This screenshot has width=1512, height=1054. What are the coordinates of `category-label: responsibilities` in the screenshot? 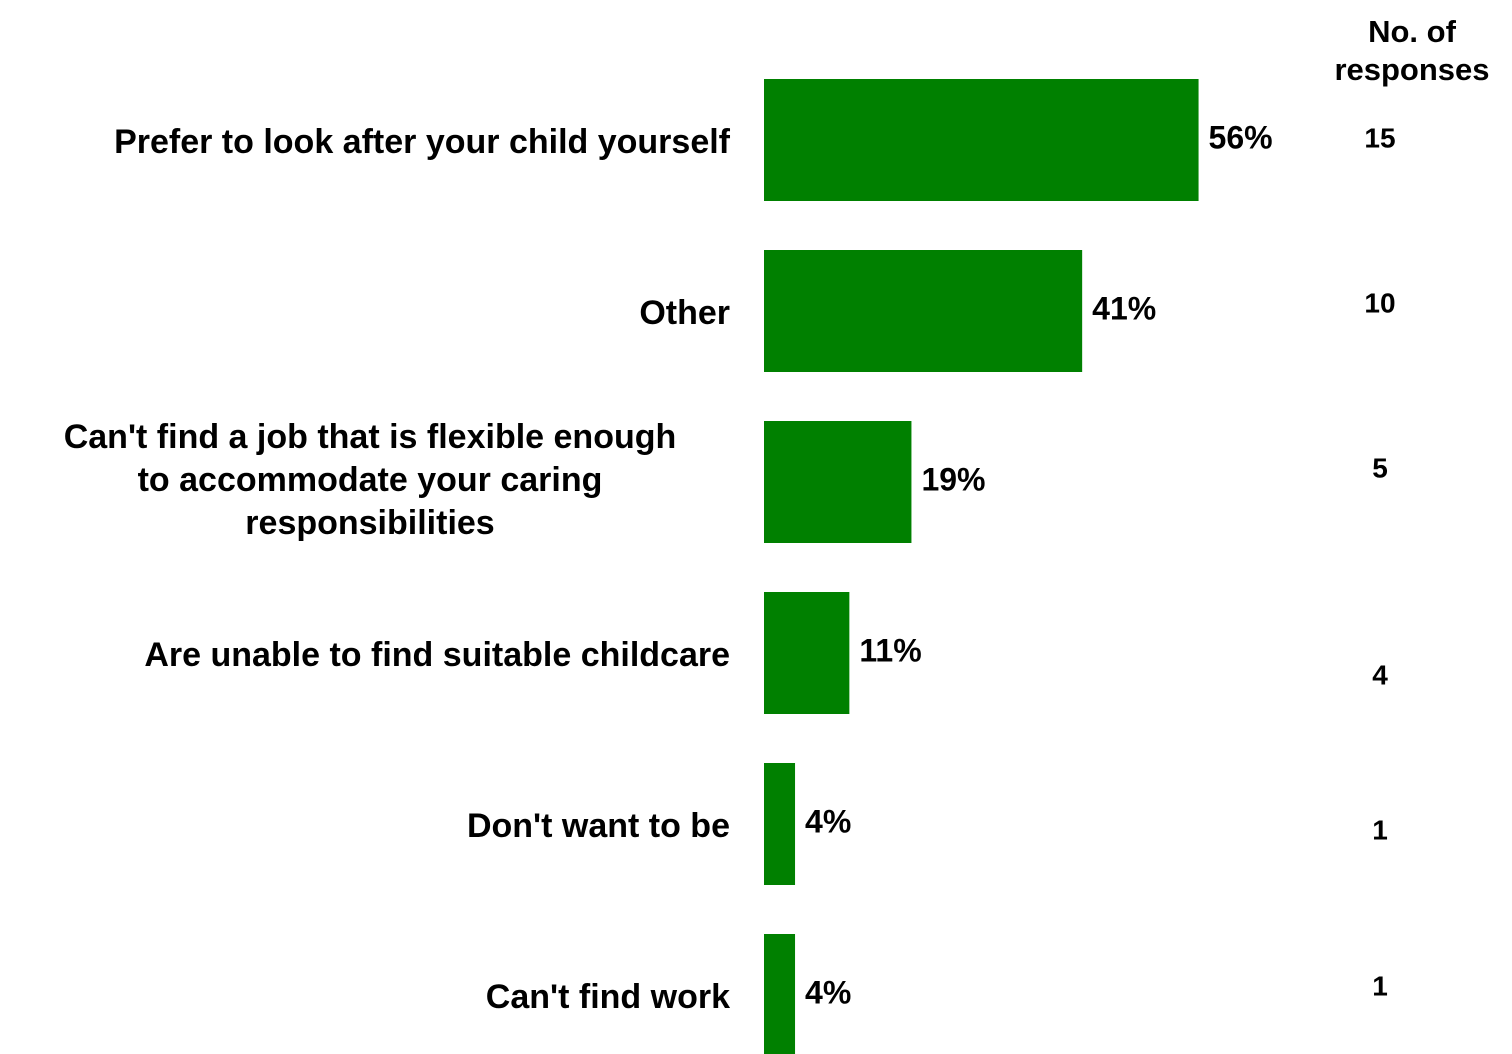 It's located at (369, 523).